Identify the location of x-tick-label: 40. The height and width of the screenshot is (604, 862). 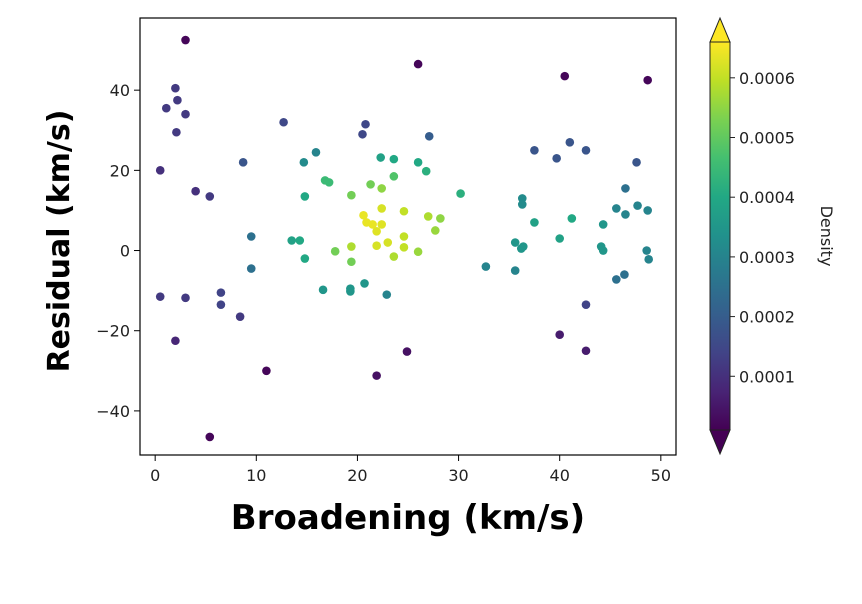
(560, 475).